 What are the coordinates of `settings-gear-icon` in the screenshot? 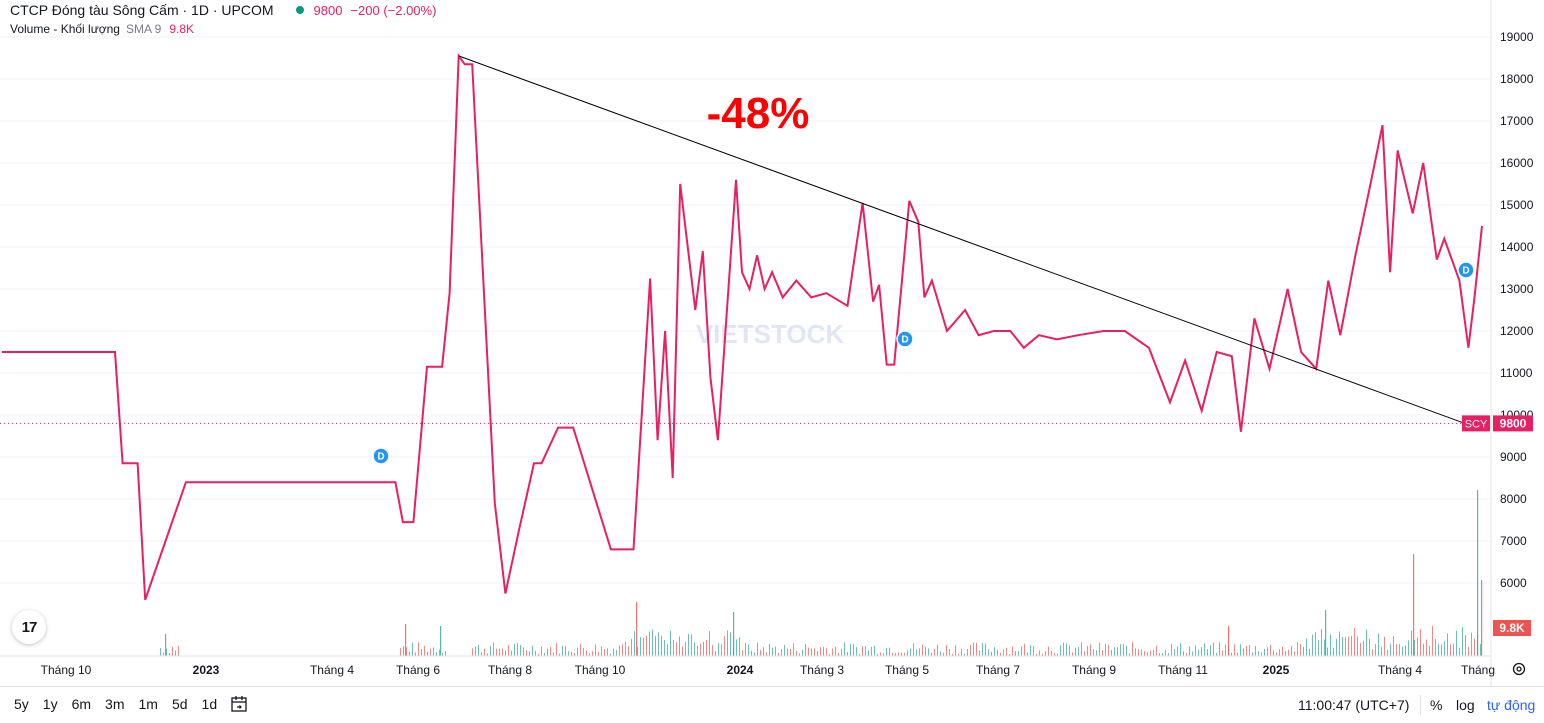 It's located at (1519, 669).